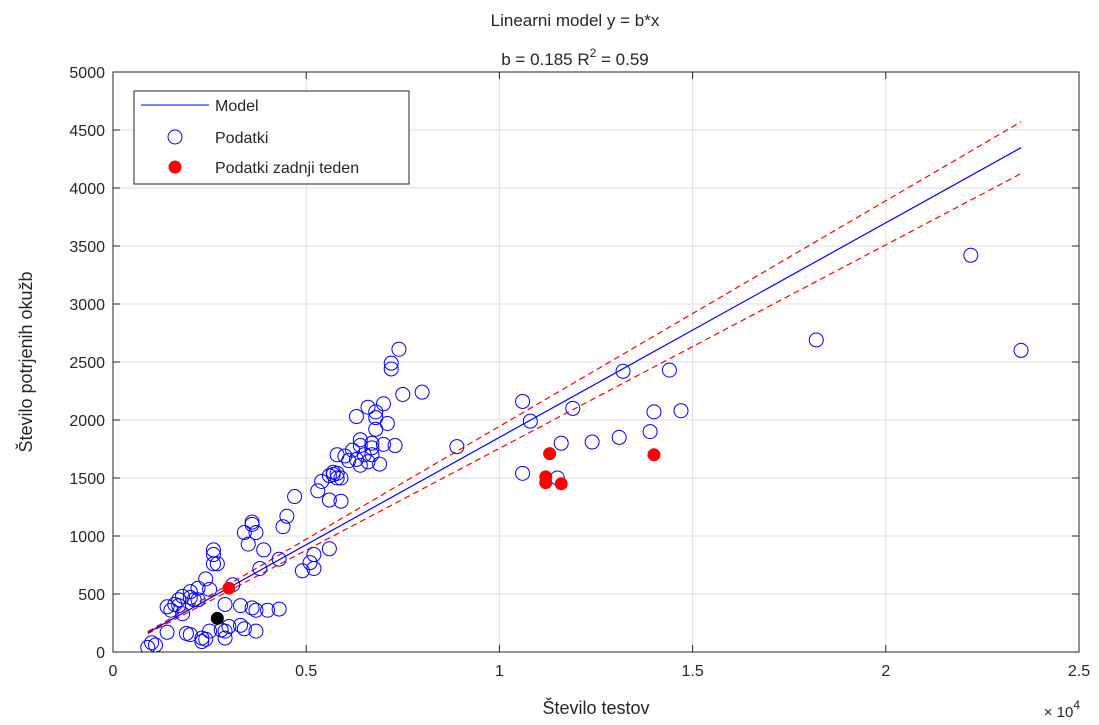 The image size is (1099, 725). I want to click on legend: Model Podatki Podatki zadnji teden, so click(271, 137).